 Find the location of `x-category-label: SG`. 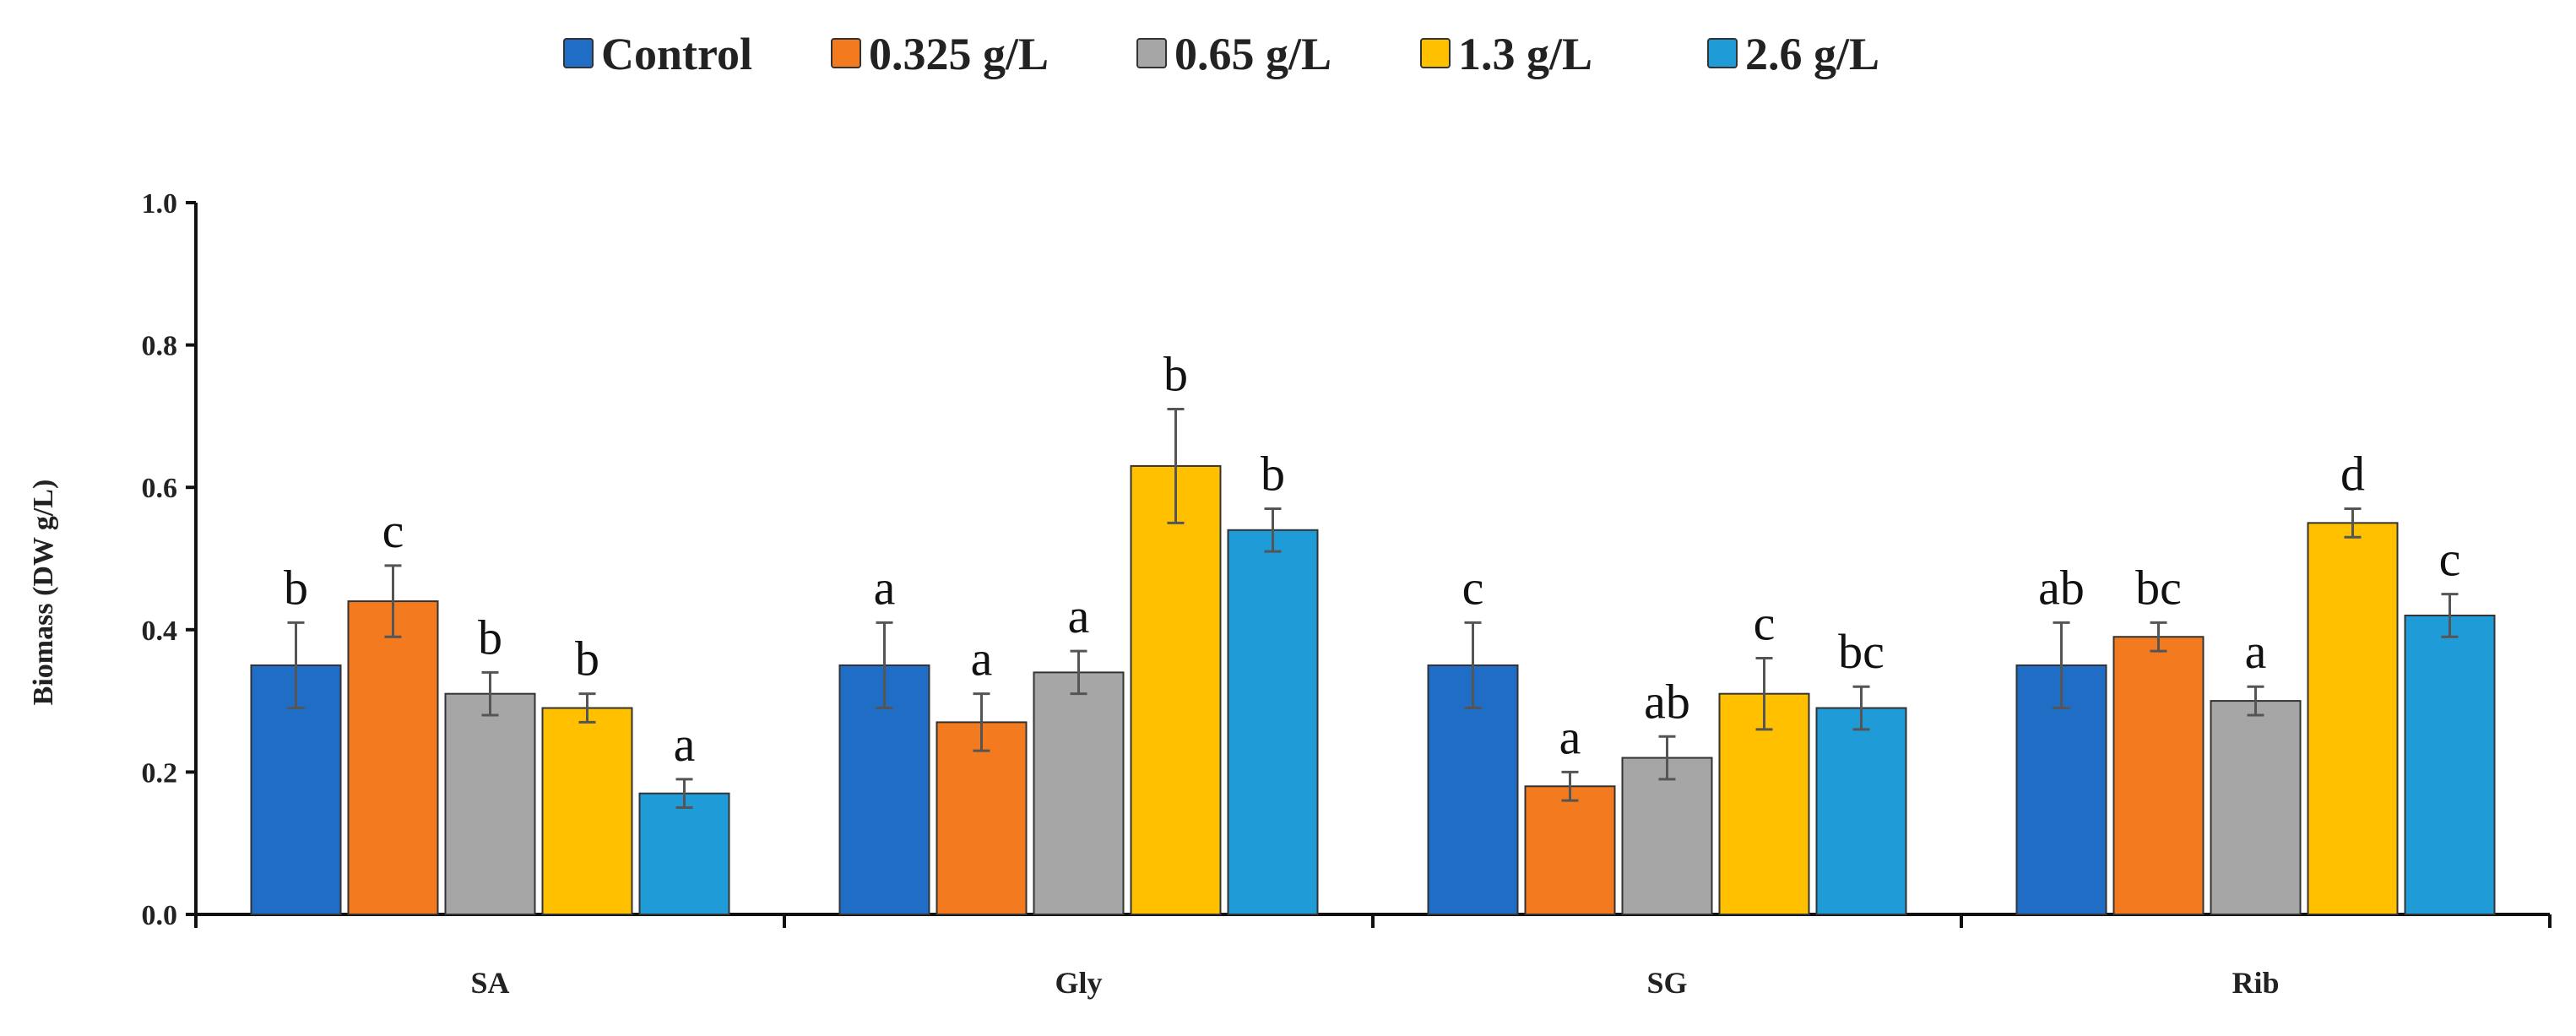

x-category-label: SG is located at coordinates (1667, 983).